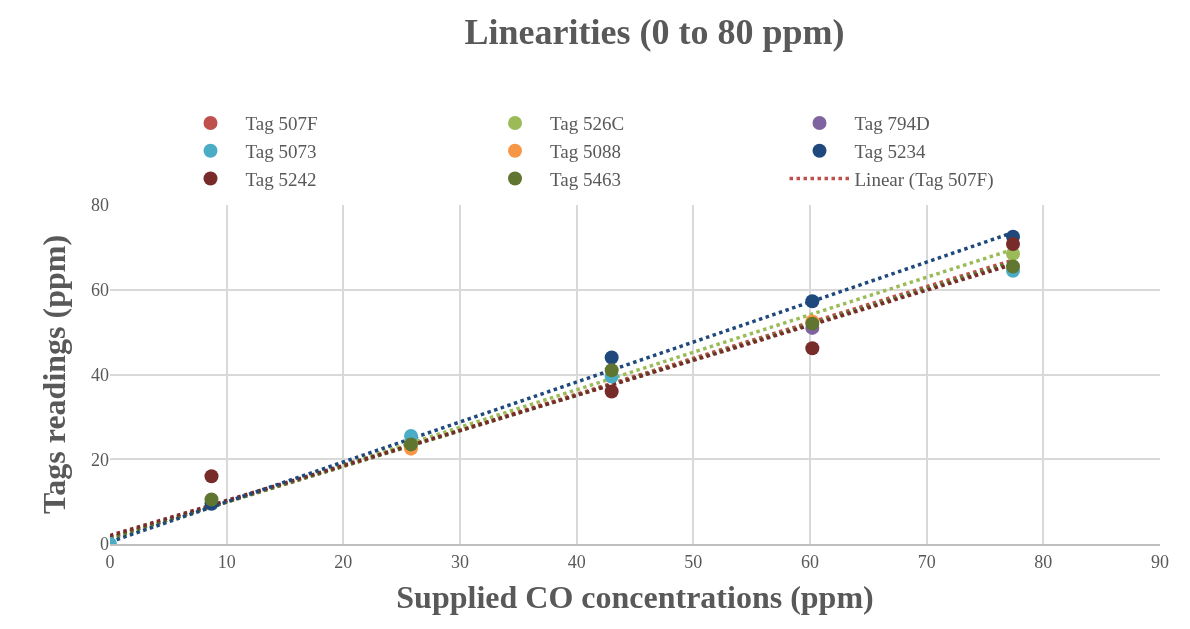 The height and width of the screenshot is (629, 1190). Describe the element at coordinates (1160, 561) in the screenshot. I see `x-tick-label: 90` at that location.